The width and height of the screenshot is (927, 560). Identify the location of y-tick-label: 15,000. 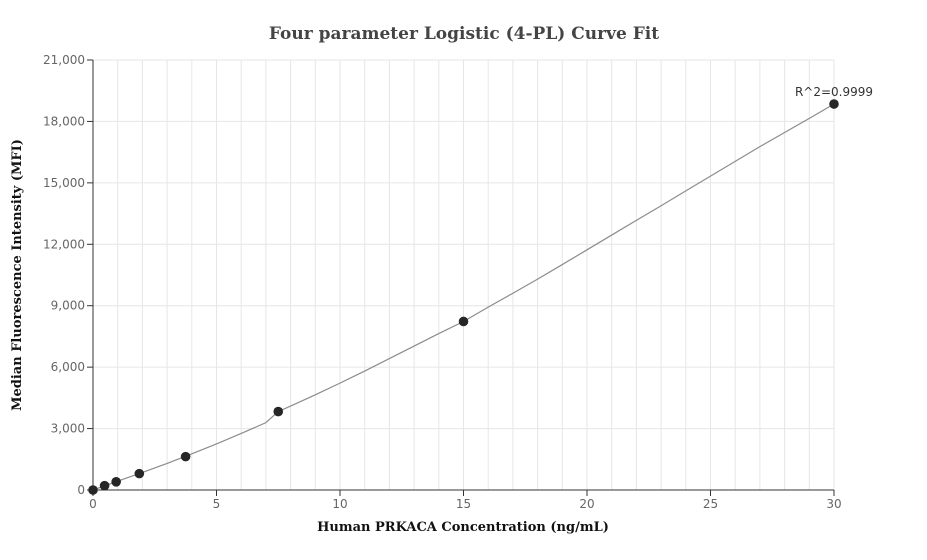
(64, 183).